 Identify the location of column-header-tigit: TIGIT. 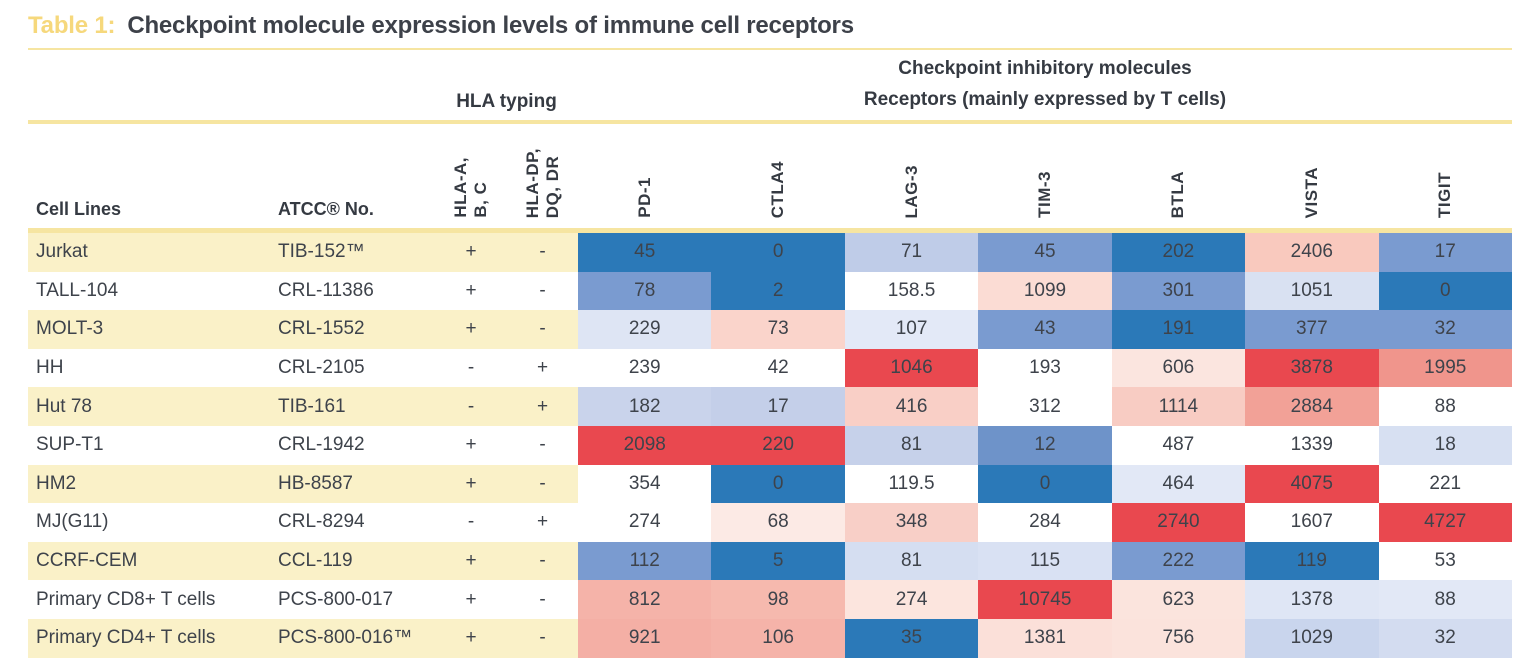
(1445, 176).